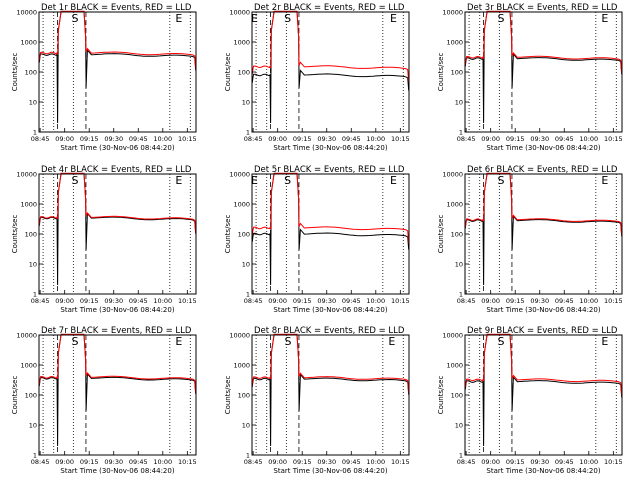 The height and width of the screenshot is (480, 640). I want to click on panel-title: Det 3r BLACK = Events, RED = LLD, so click(542, 8).